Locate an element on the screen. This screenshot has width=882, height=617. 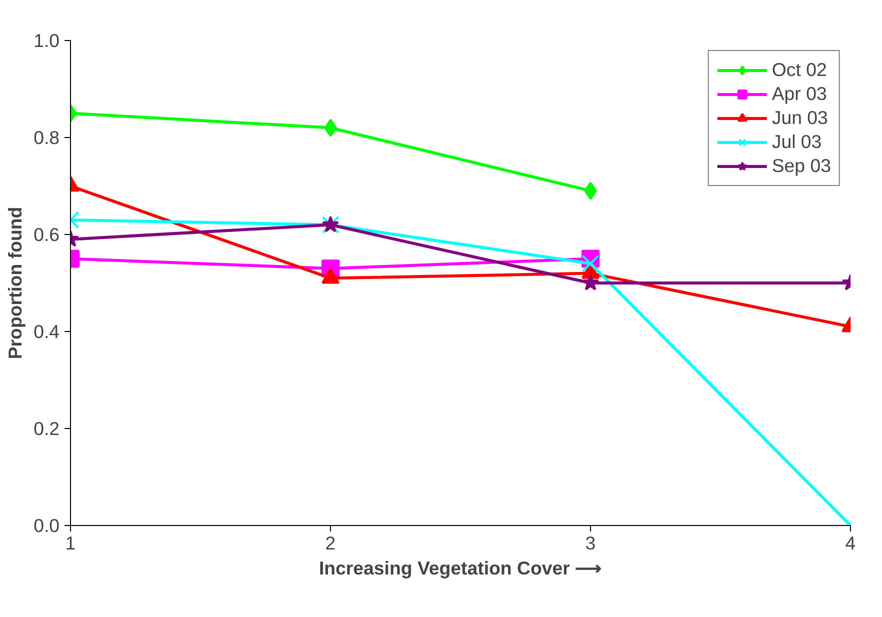
x-axis-title: Increasing Vegetation Cover ⟶ is located at coordinates (460, 568).